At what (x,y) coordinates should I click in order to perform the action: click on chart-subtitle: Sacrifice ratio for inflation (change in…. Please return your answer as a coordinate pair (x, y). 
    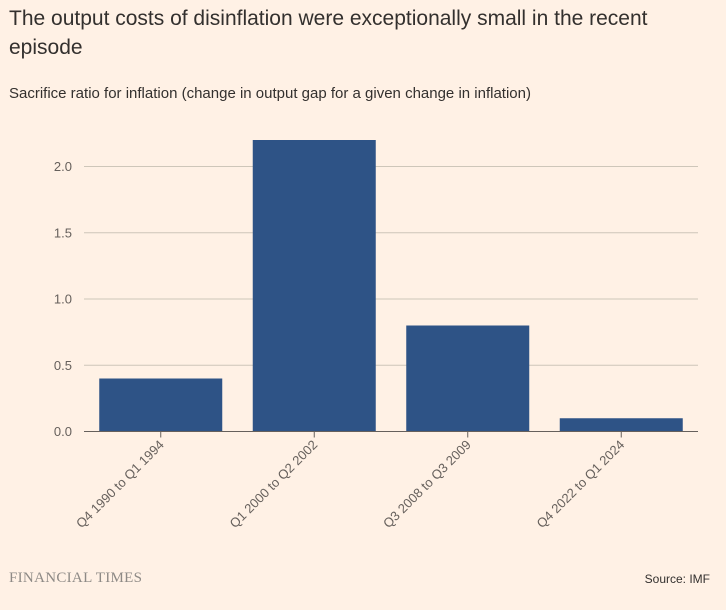
    Looking at the image, I should click on (270, 93).